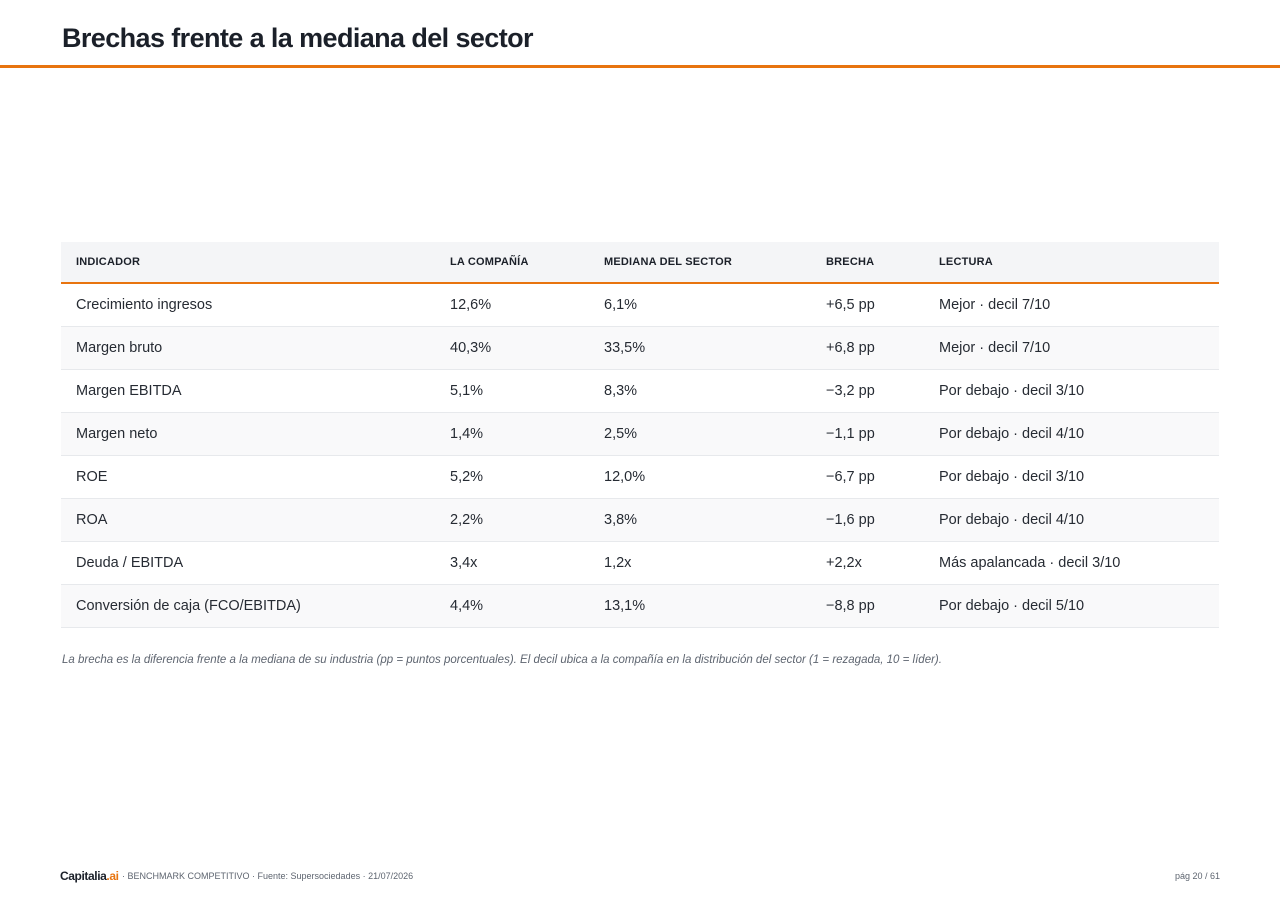  What do you see at coordinates (248, 348) in the screenshot?
I see `cell-indicator: Margen bruto` at bounding box center [248, 348].